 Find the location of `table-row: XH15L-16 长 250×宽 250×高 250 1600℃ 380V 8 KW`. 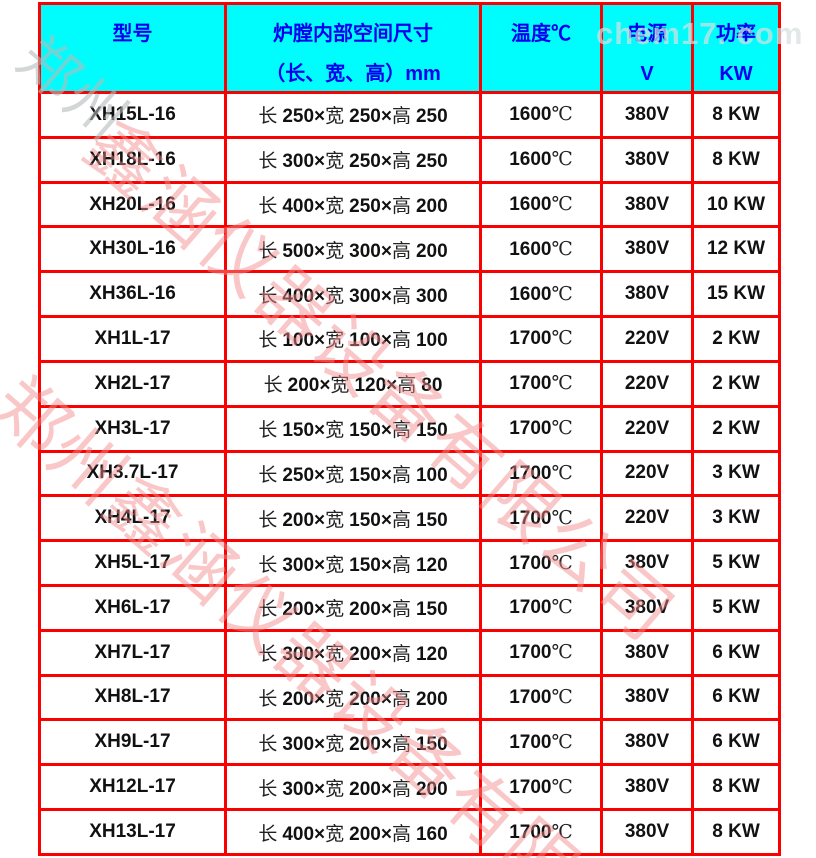

table-row: XH15L-16 长 250×宽 250×高 250 1600℃ 380V 8 KW is located at coordinates (409, 115).